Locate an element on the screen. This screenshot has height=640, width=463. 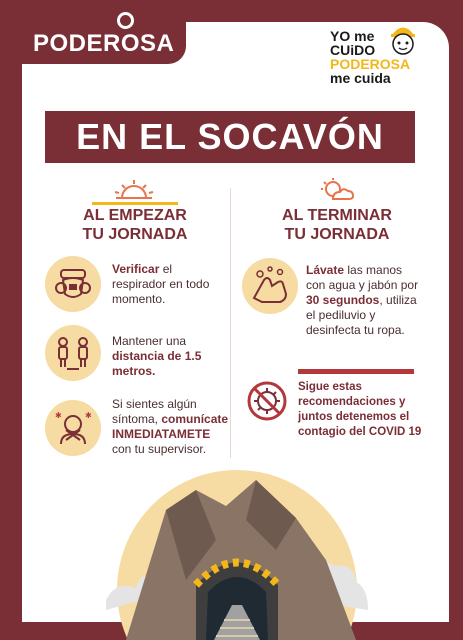
handwash-icon is located at coordinates (270, 284).